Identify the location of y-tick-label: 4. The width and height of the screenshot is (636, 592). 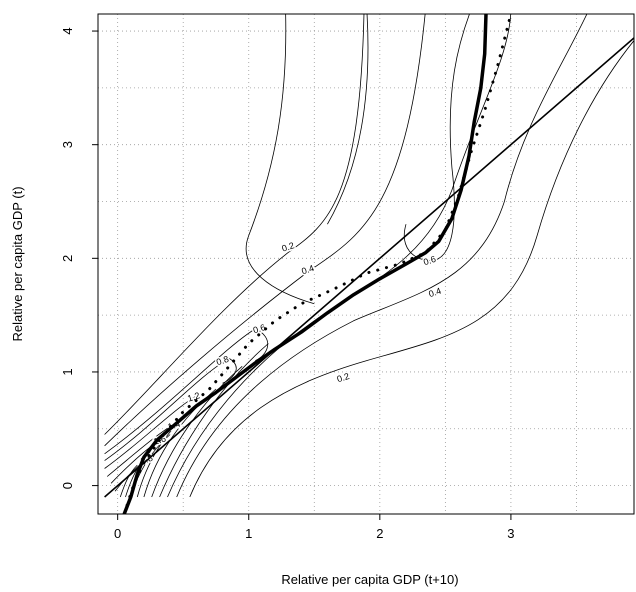
(67, 30).